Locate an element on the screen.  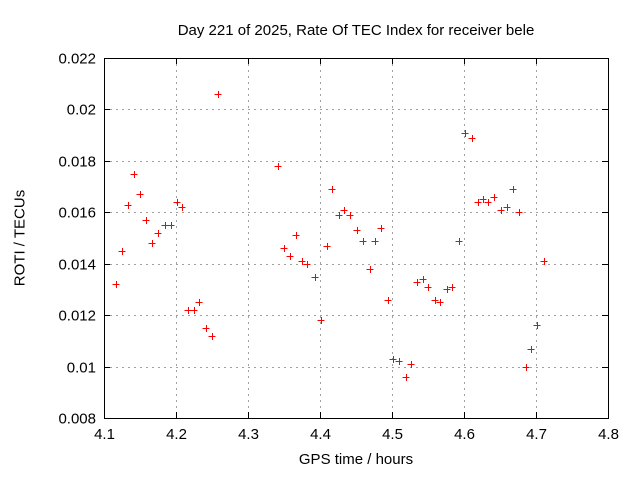
y-tick-label: 0.012 is located at coordinates (77, 316).